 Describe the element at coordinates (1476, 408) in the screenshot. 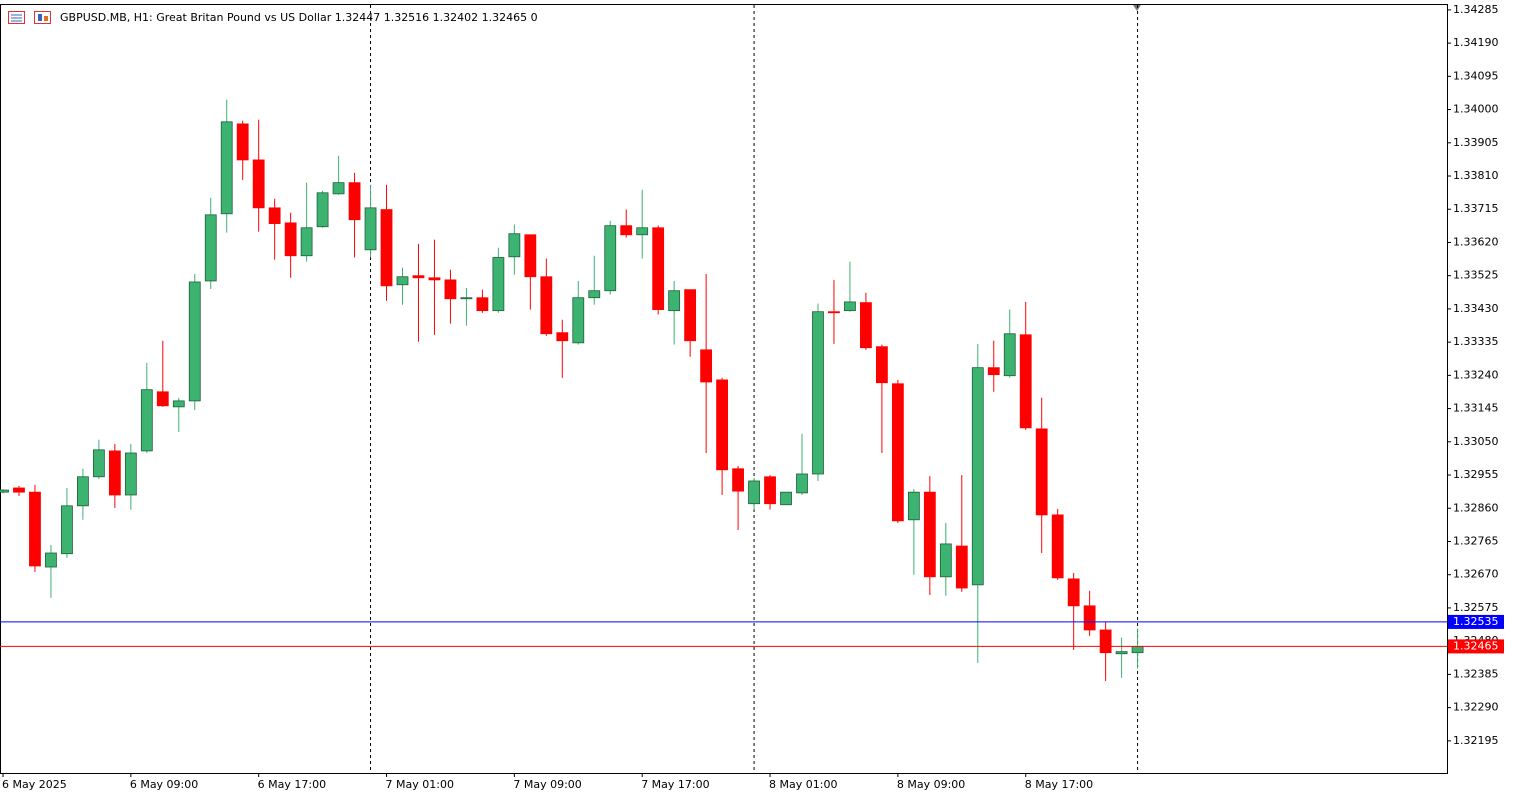

I see `y-tick-label: 1.33145` at that location.